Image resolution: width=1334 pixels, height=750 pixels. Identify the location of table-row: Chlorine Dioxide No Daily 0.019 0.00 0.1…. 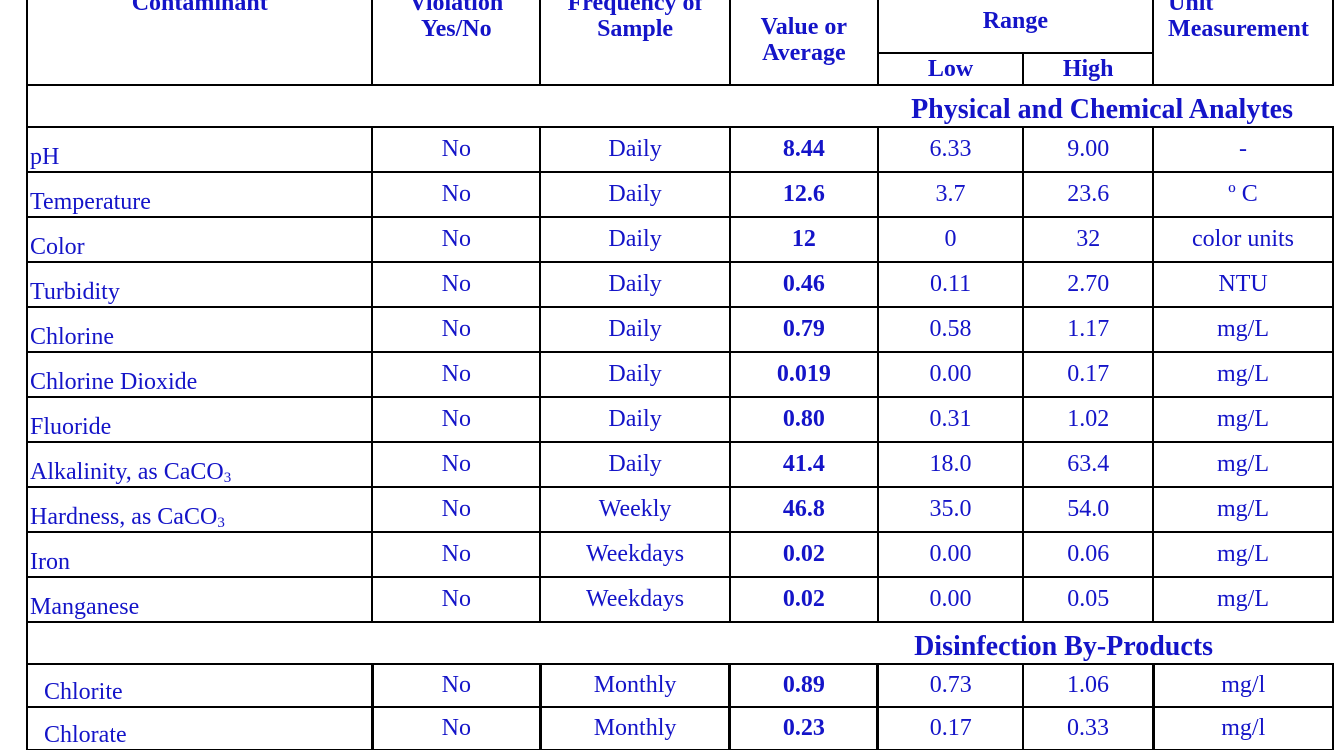
(679, 374).